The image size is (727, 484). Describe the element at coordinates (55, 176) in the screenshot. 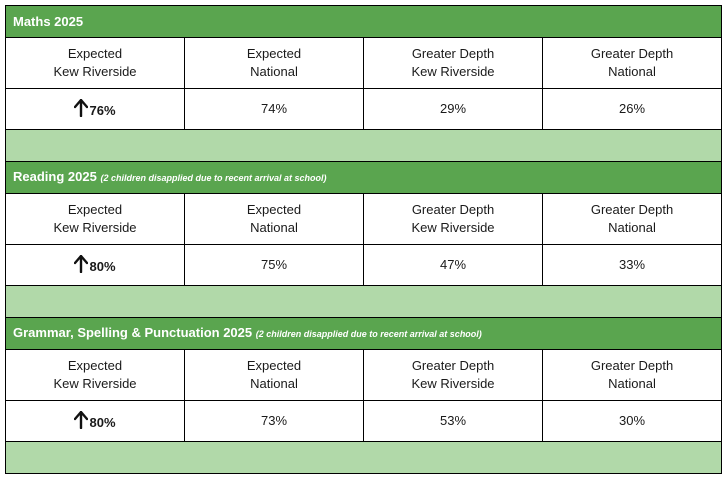

I see `section-title: Reading 2025` at that location.